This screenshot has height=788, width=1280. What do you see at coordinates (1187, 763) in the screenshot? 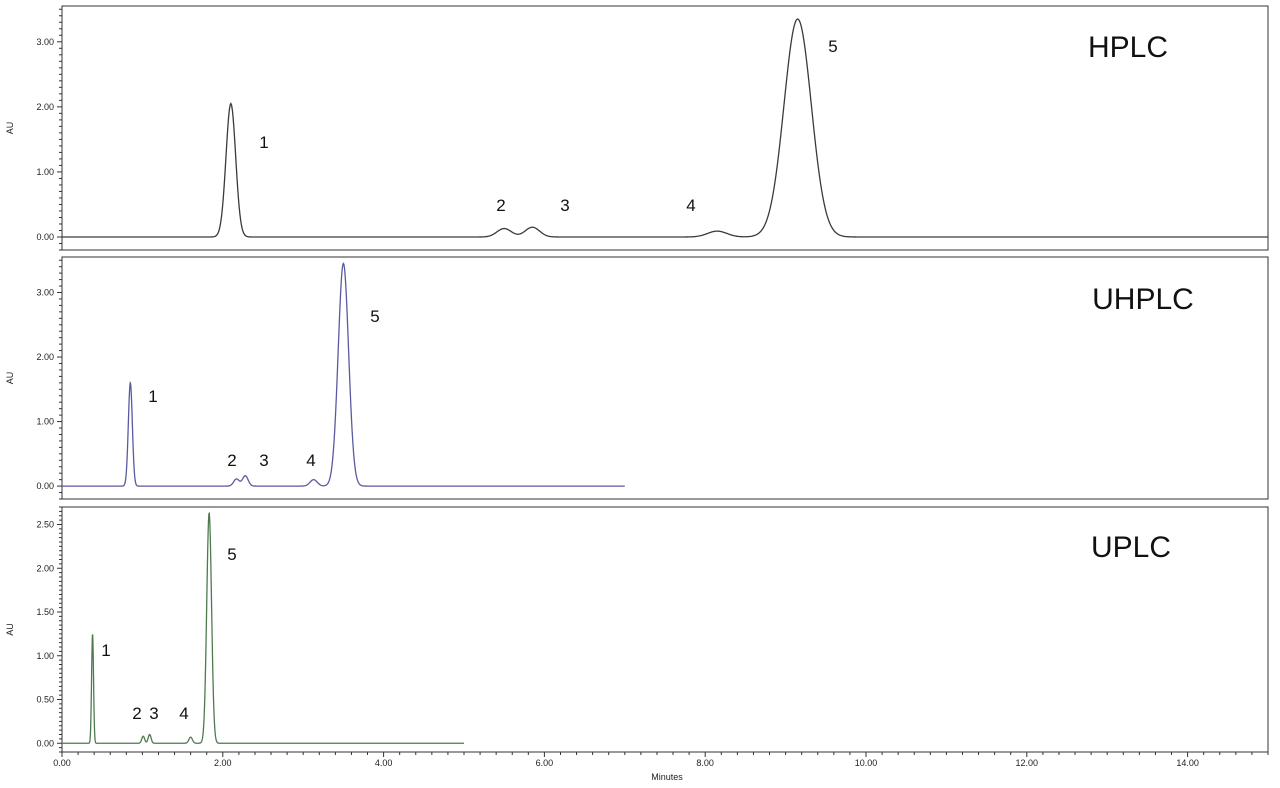
I see `x-tick-label: 14.00` at bounding box center [1187, 763].